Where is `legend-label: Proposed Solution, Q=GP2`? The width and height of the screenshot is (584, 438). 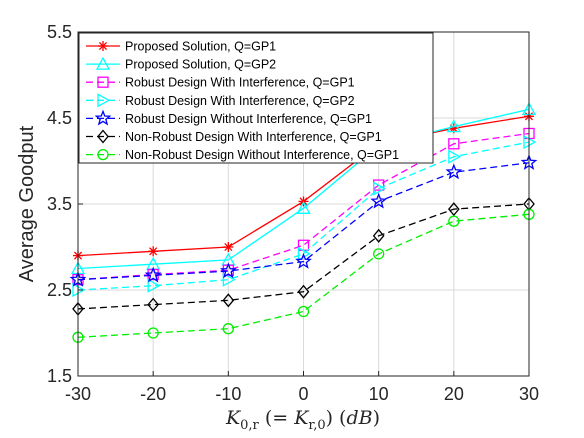 legend-label: Proposed Solution, Q=GP2 is located at coordinates (200, 65).